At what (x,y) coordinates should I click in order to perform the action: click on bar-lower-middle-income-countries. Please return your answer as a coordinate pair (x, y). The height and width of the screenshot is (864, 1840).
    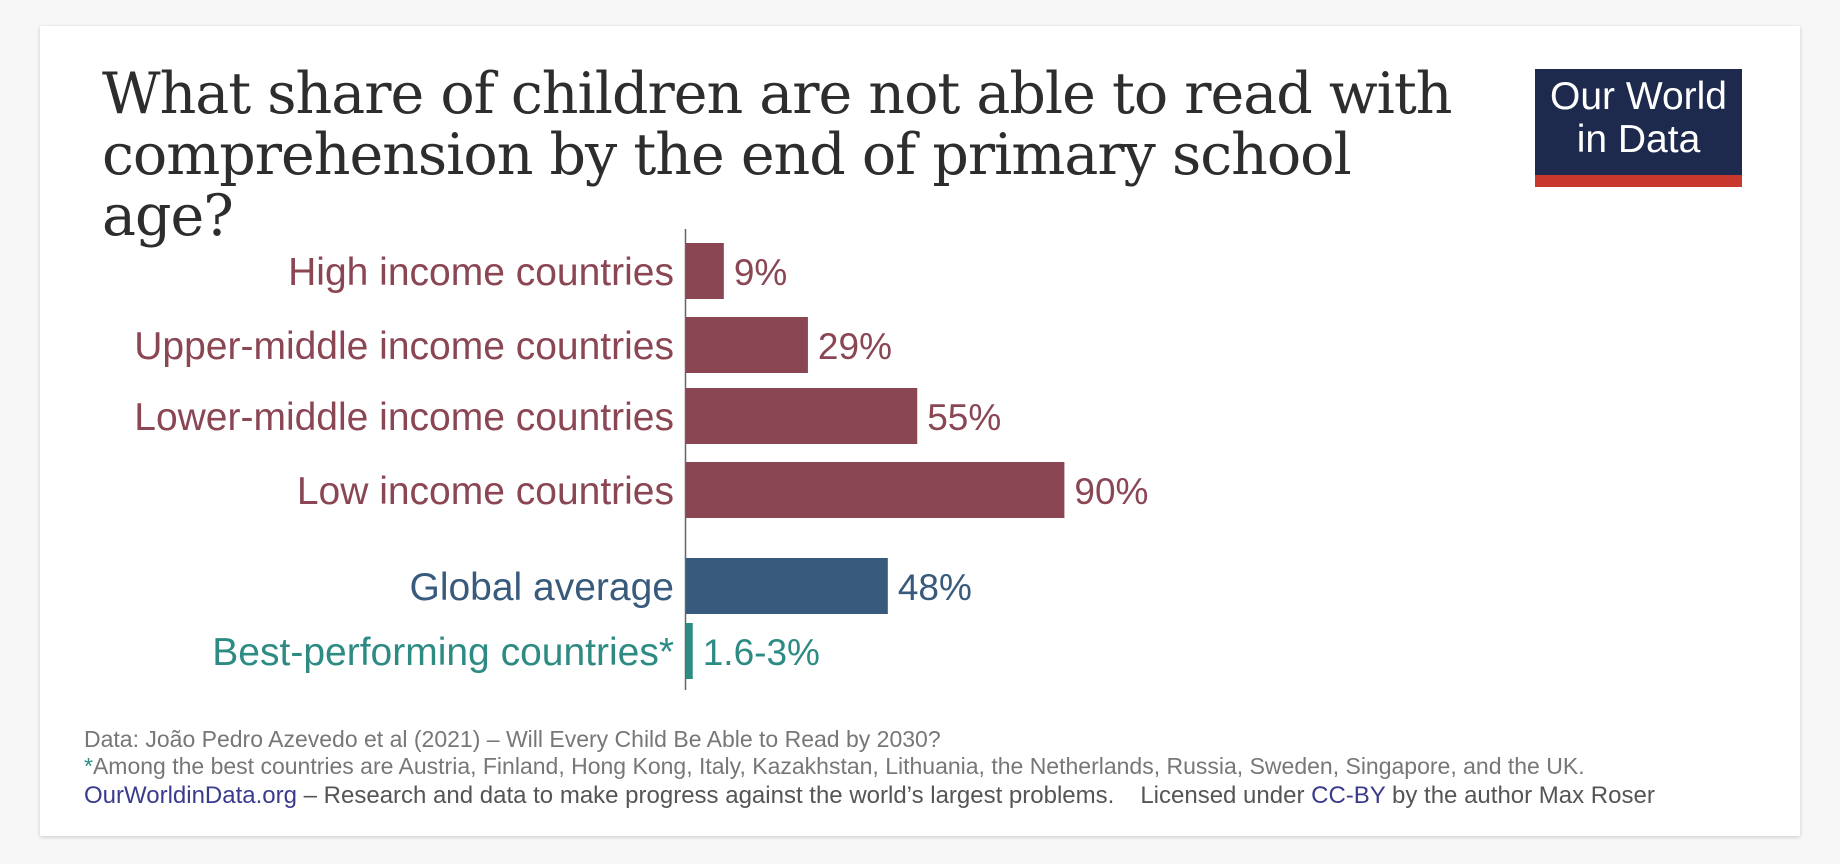
    Looking at the image, I should click on (802, 416).